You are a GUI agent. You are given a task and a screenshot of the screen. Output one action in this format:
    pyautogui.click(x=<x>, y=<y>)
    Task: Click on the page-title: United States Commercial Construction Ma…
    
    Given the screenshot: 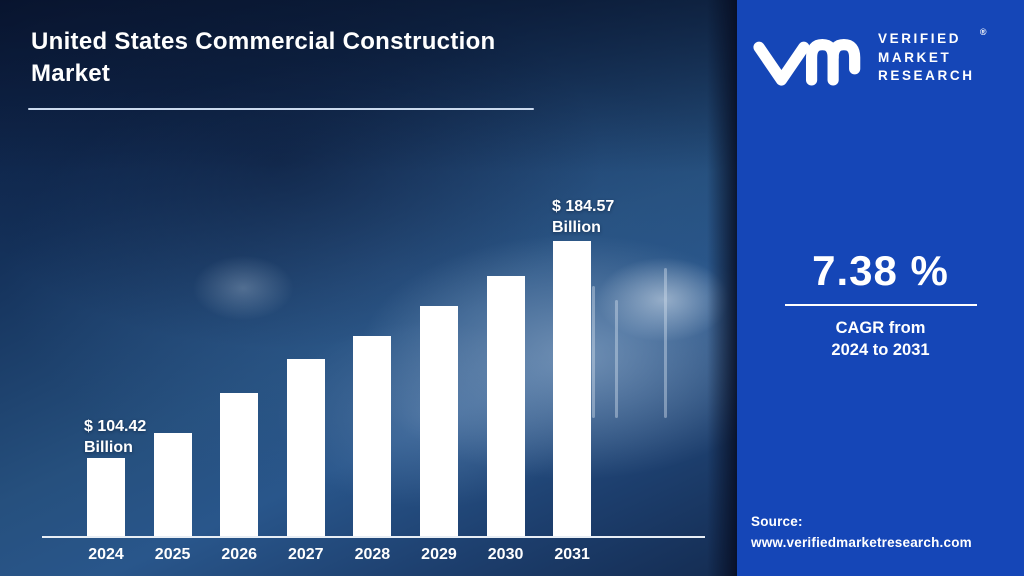 What is the action you would take?
    pyautogui.click(x=263, y=57)
    